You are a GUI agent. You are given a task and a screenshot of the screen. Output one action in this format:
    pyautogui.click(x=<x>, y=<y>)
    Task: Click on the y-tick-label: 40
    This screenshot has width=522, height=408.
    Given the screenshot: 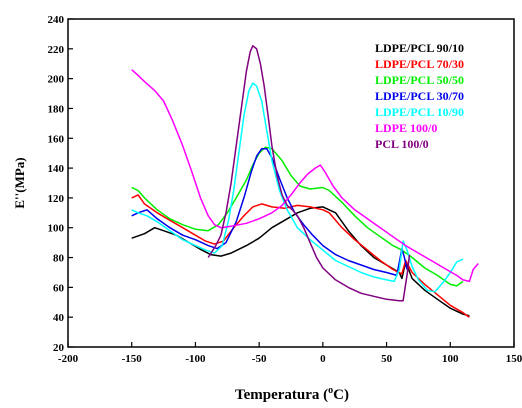 What is the action you would take?
    pyautogui.click(x=59, y=318)
    